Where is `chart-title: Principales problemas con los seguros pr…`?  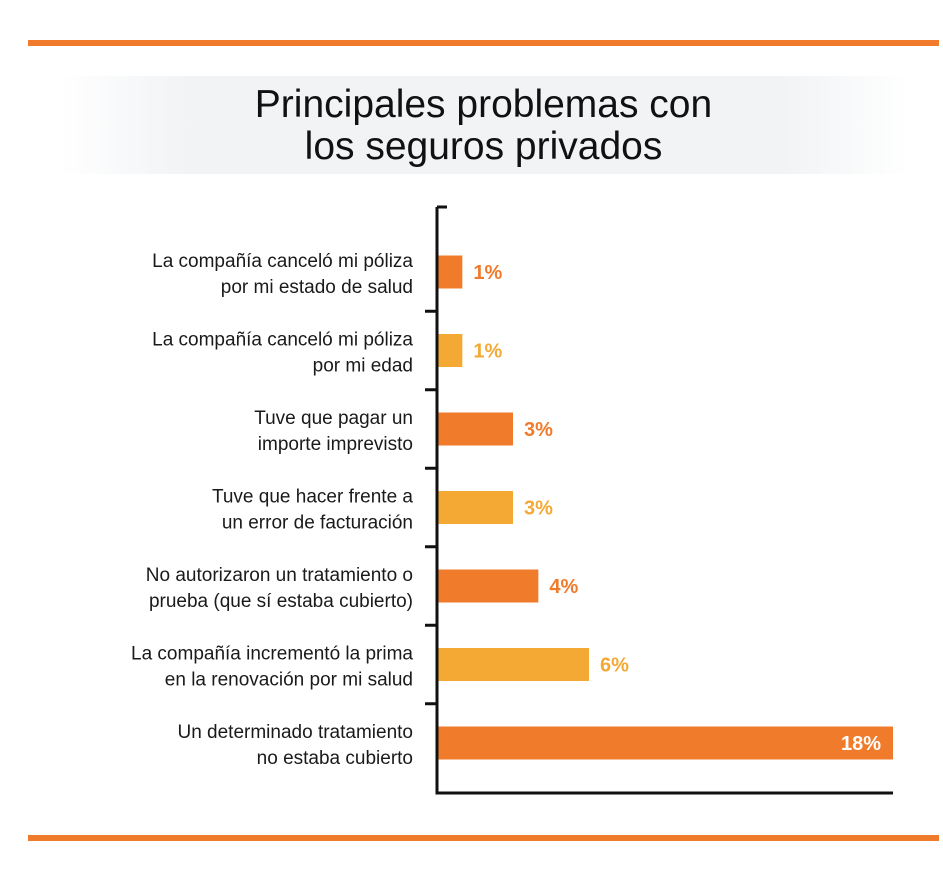 chart-title: Principales problemas con los seguros pr… is located at coordinates (471, 126).